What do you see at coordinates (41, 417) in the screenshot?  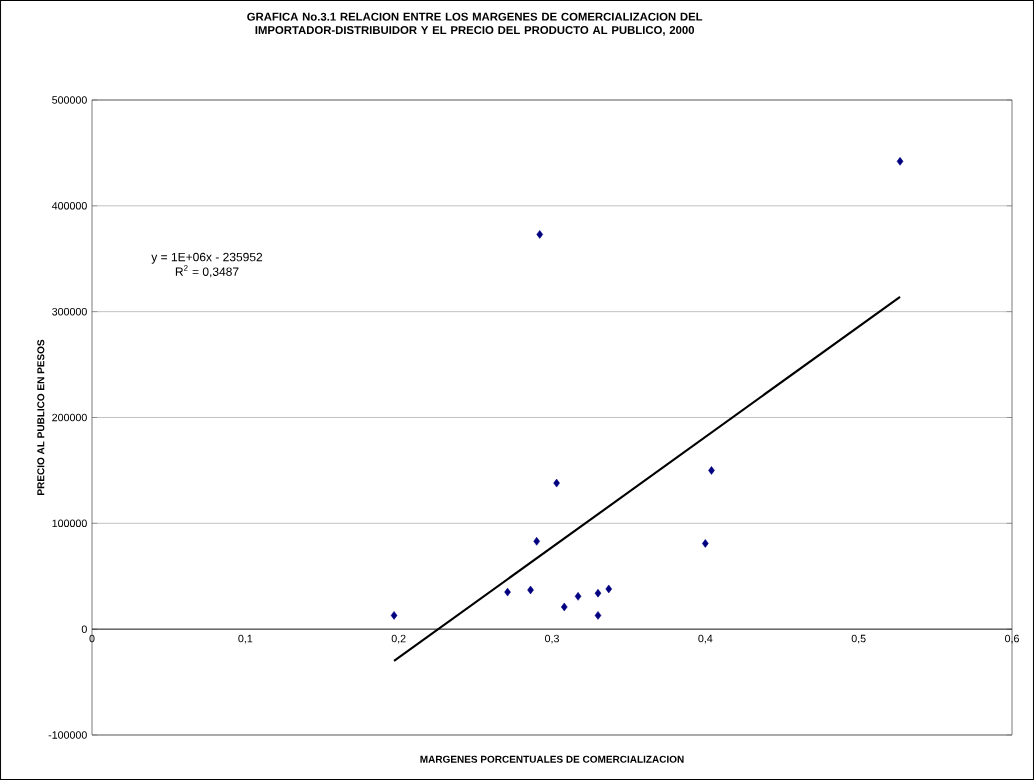 I see `y-axis-title: PRECIO AL PUBLICO EN PESOS` at bounding box center [41, 417].